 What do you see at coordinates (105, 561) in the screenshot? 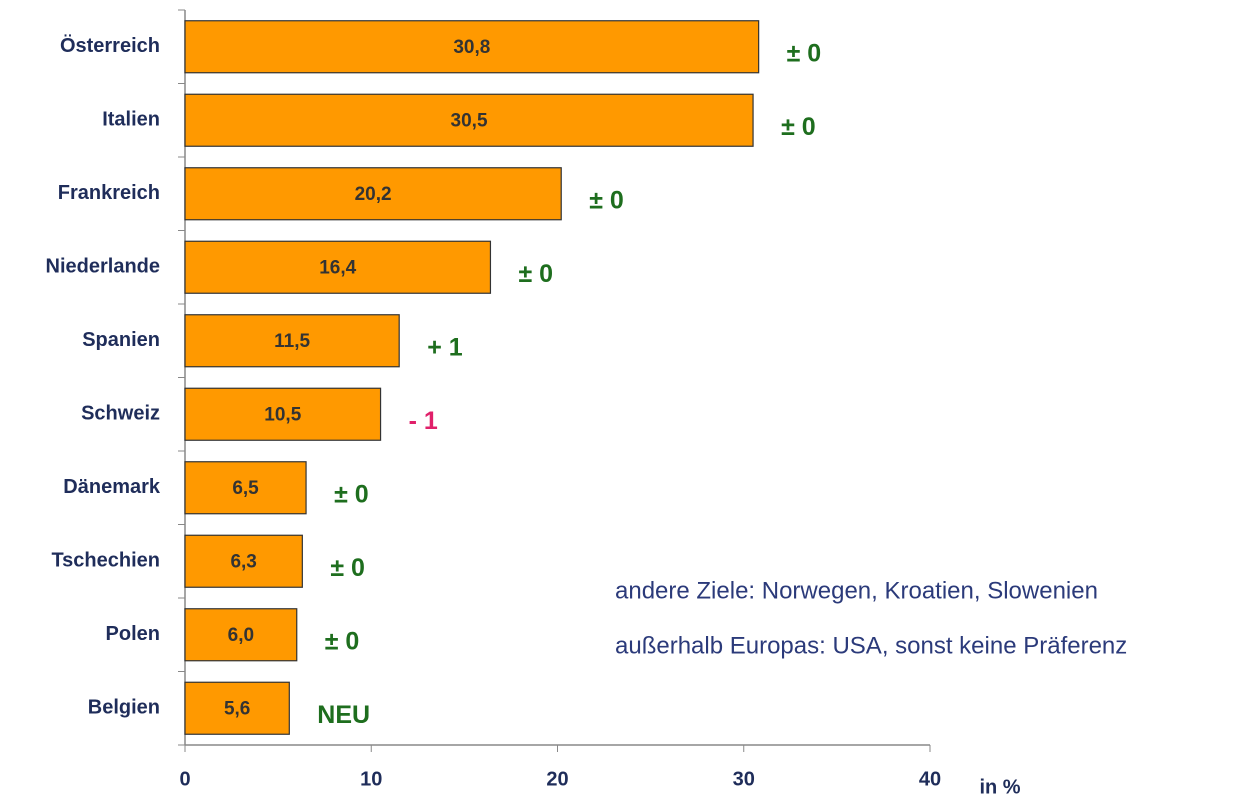
I see `category-label: Tschechien` at bounding box center [105, 561].